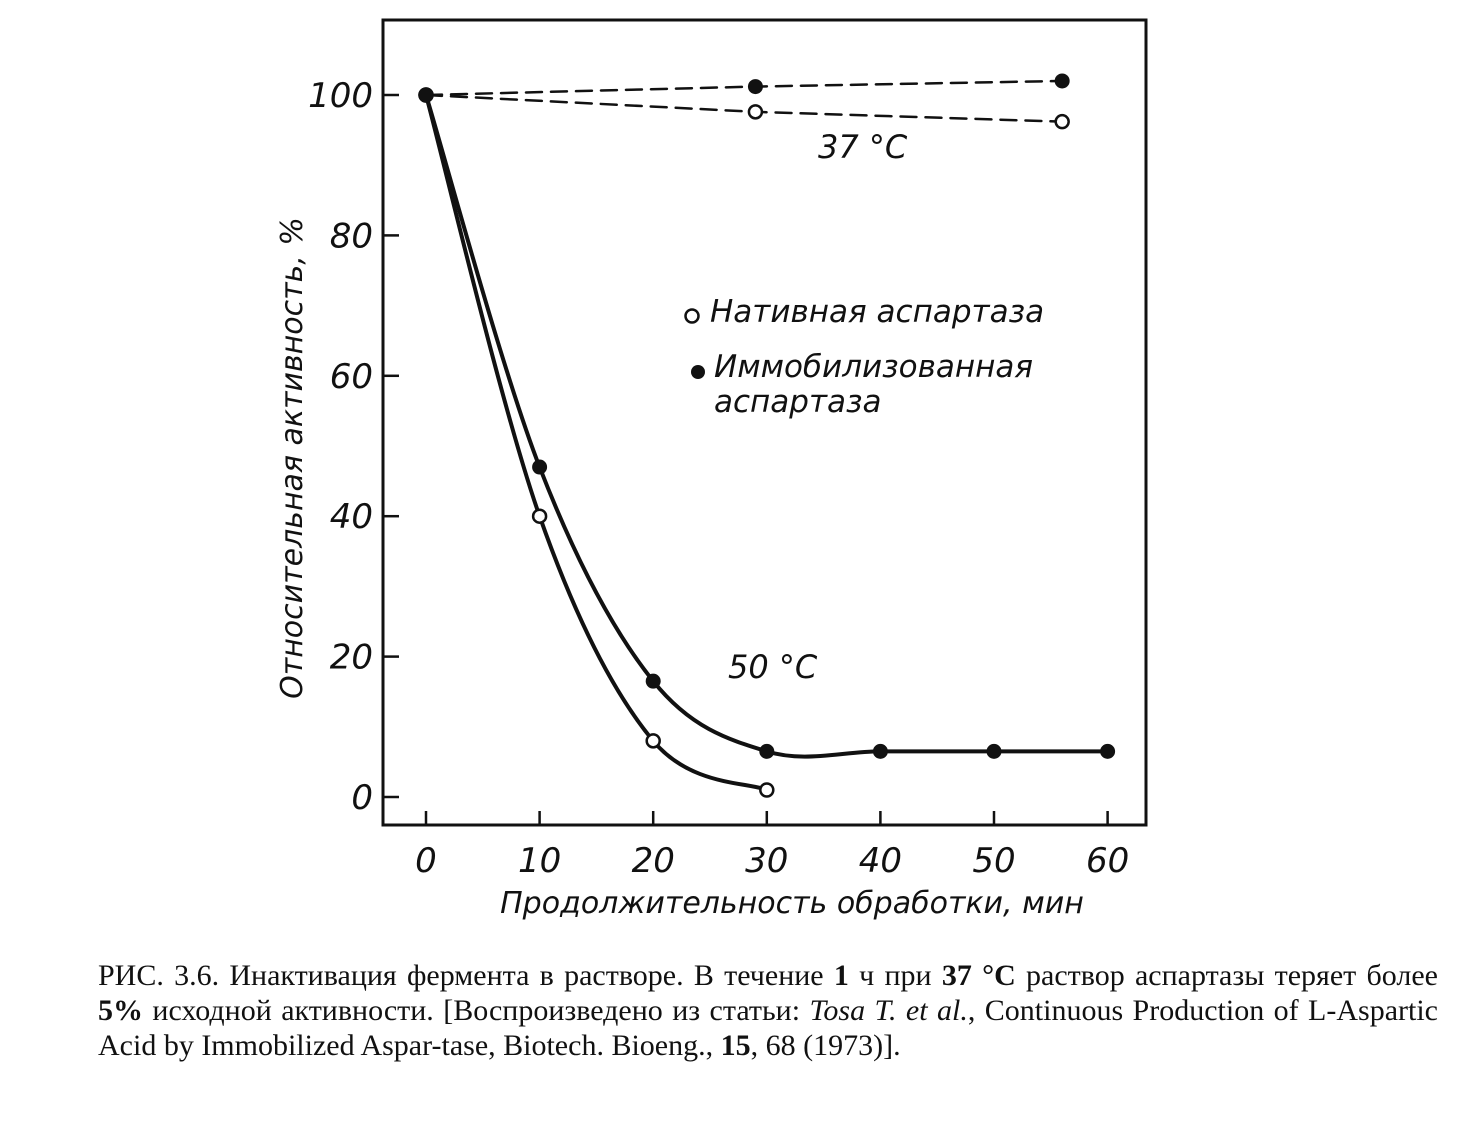 This screenshot has width=1469, height=1133. Describe the element at coordinates (351, 377) in the screenshot. I see `y-tick-label: 60` at that location.